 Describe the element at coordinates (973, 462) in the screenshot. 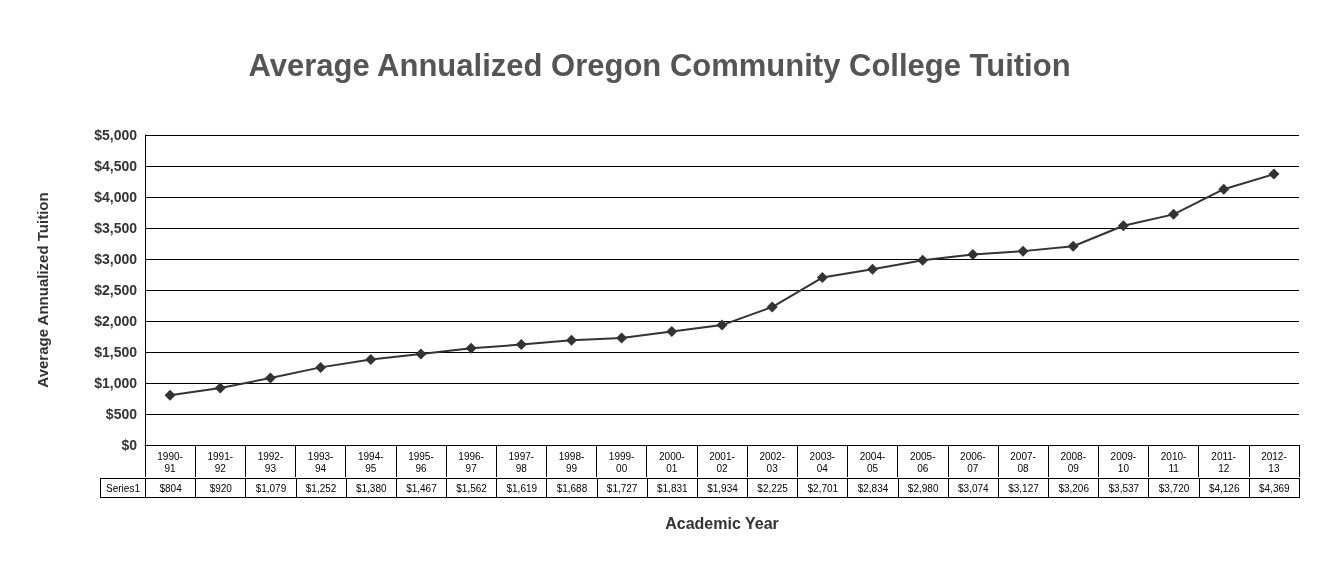

I see `x-tick-label: 2006-07` at that location.